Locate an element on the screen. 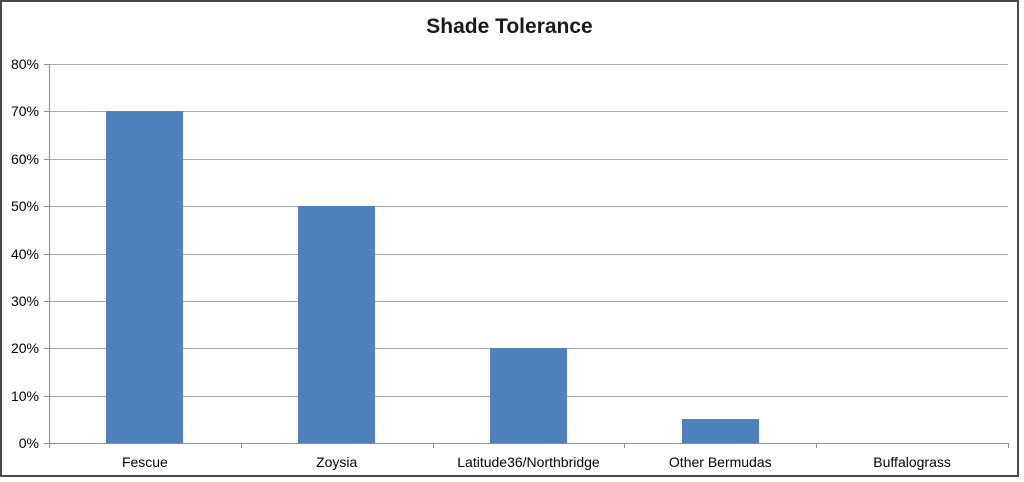  y-tick-label: 40% is located at coordinates (24, 253).